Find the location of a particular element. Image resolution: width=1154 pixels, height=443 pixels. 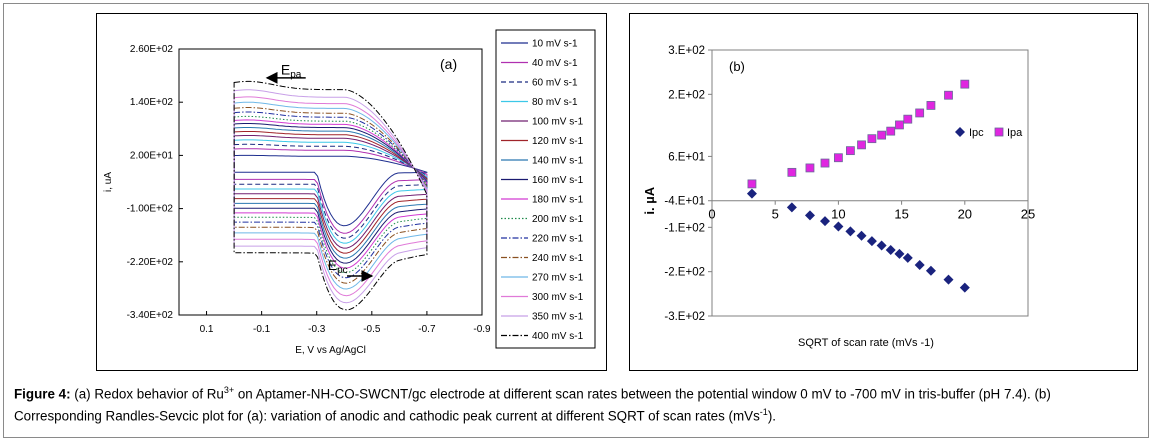

cv-peak-annotation-subscript: pc is located at coordinates (342, 270).